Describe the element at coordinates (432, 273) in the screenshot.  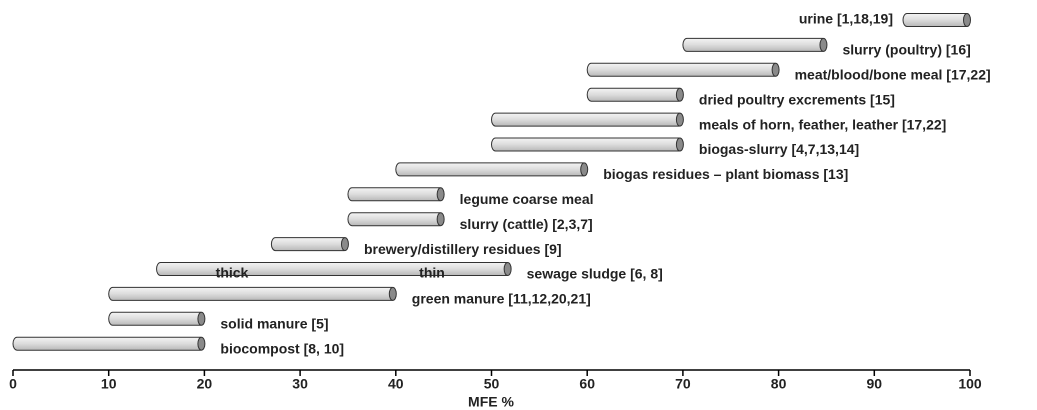
I see `annotation: thin` at that location.